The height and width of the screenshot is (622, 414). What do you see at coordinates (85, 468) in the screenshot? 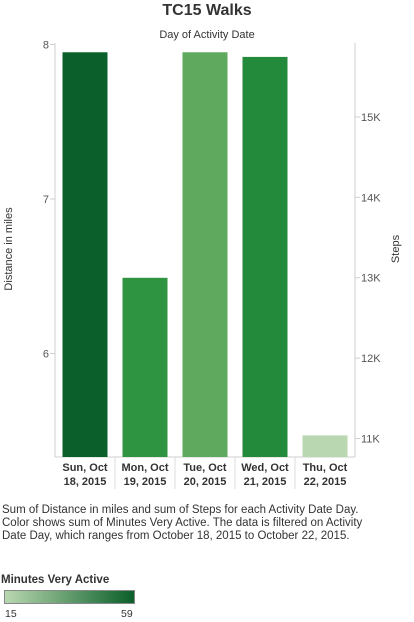
I see `x-tick-label: Sun, Oct` at bounding box center [85, 468].